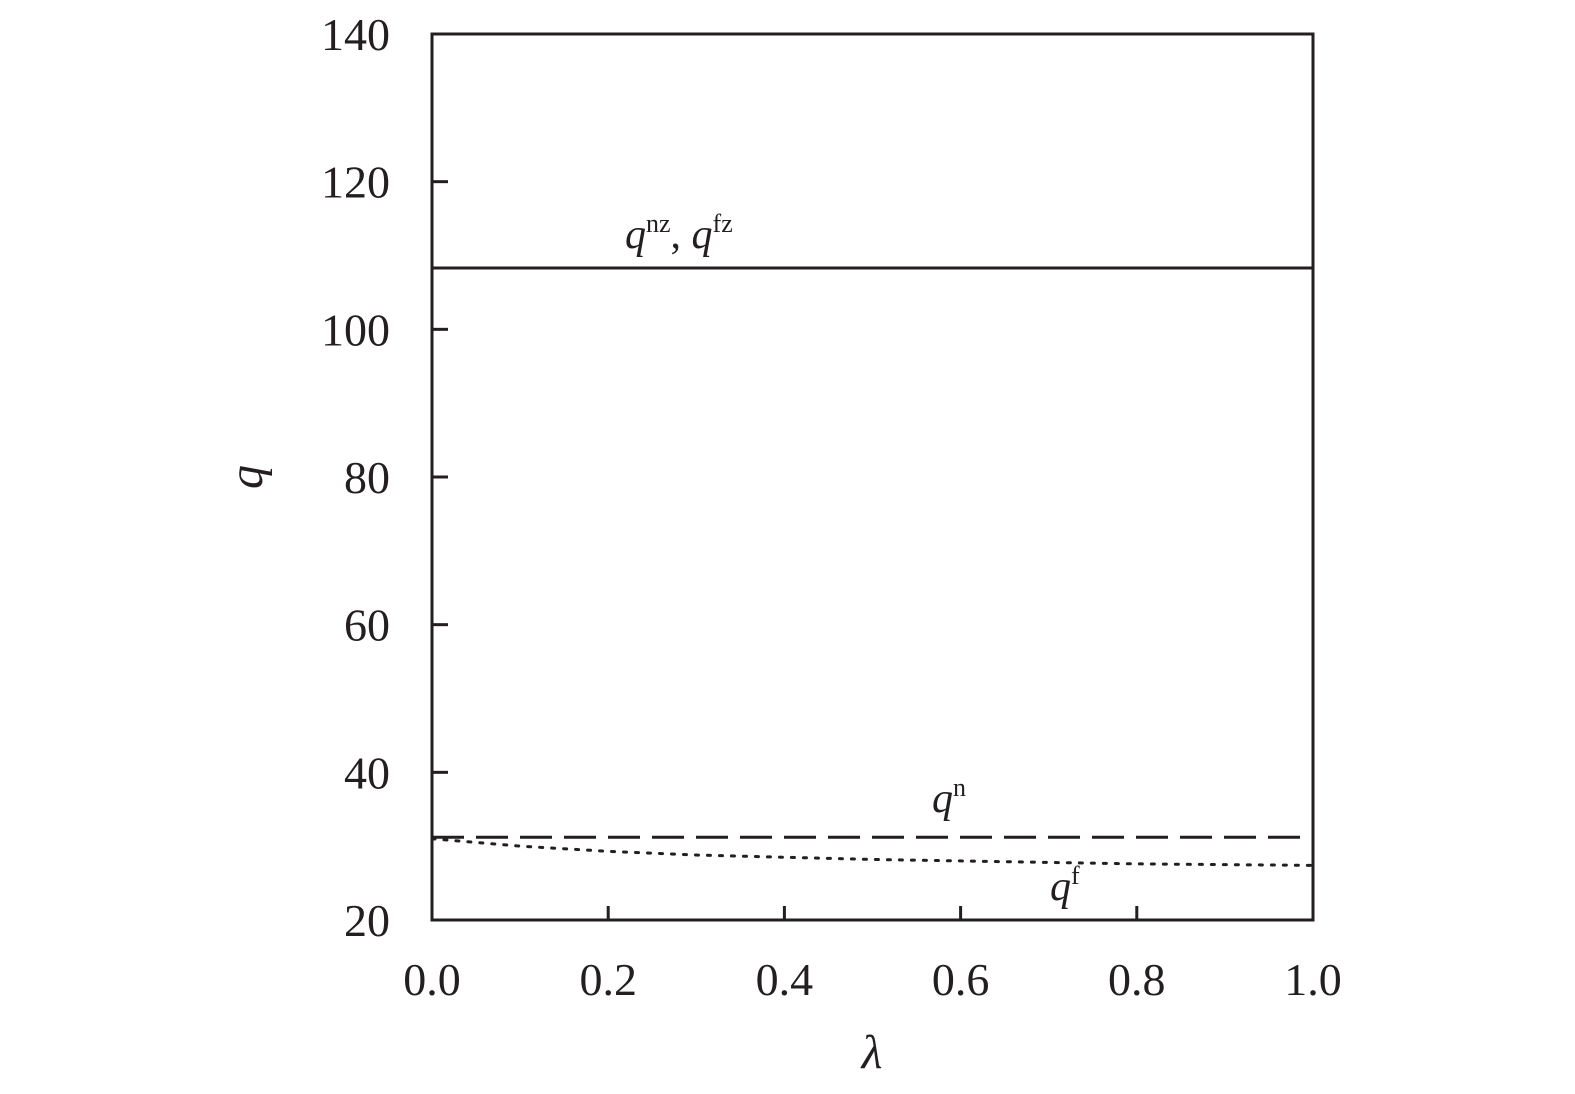 The image size is (1575, 1094). Describe the element at coordinates (961, 979) in the screenshot. I see `x-tick-label: 0.6` at that location.